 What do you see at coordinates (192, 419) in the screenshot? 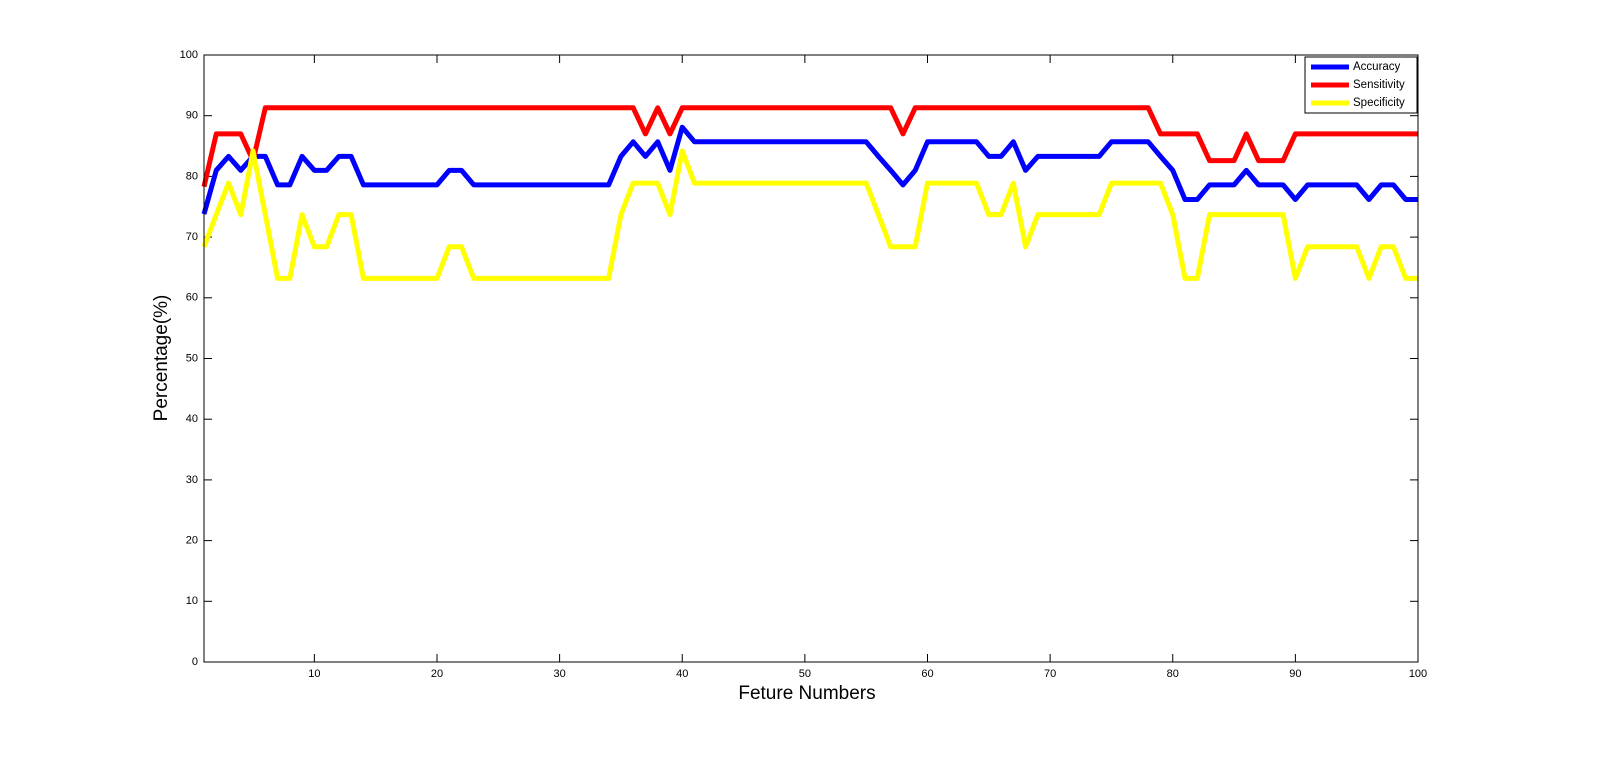
I see `y-tick-label: 40` at bounding box center [192, 419].